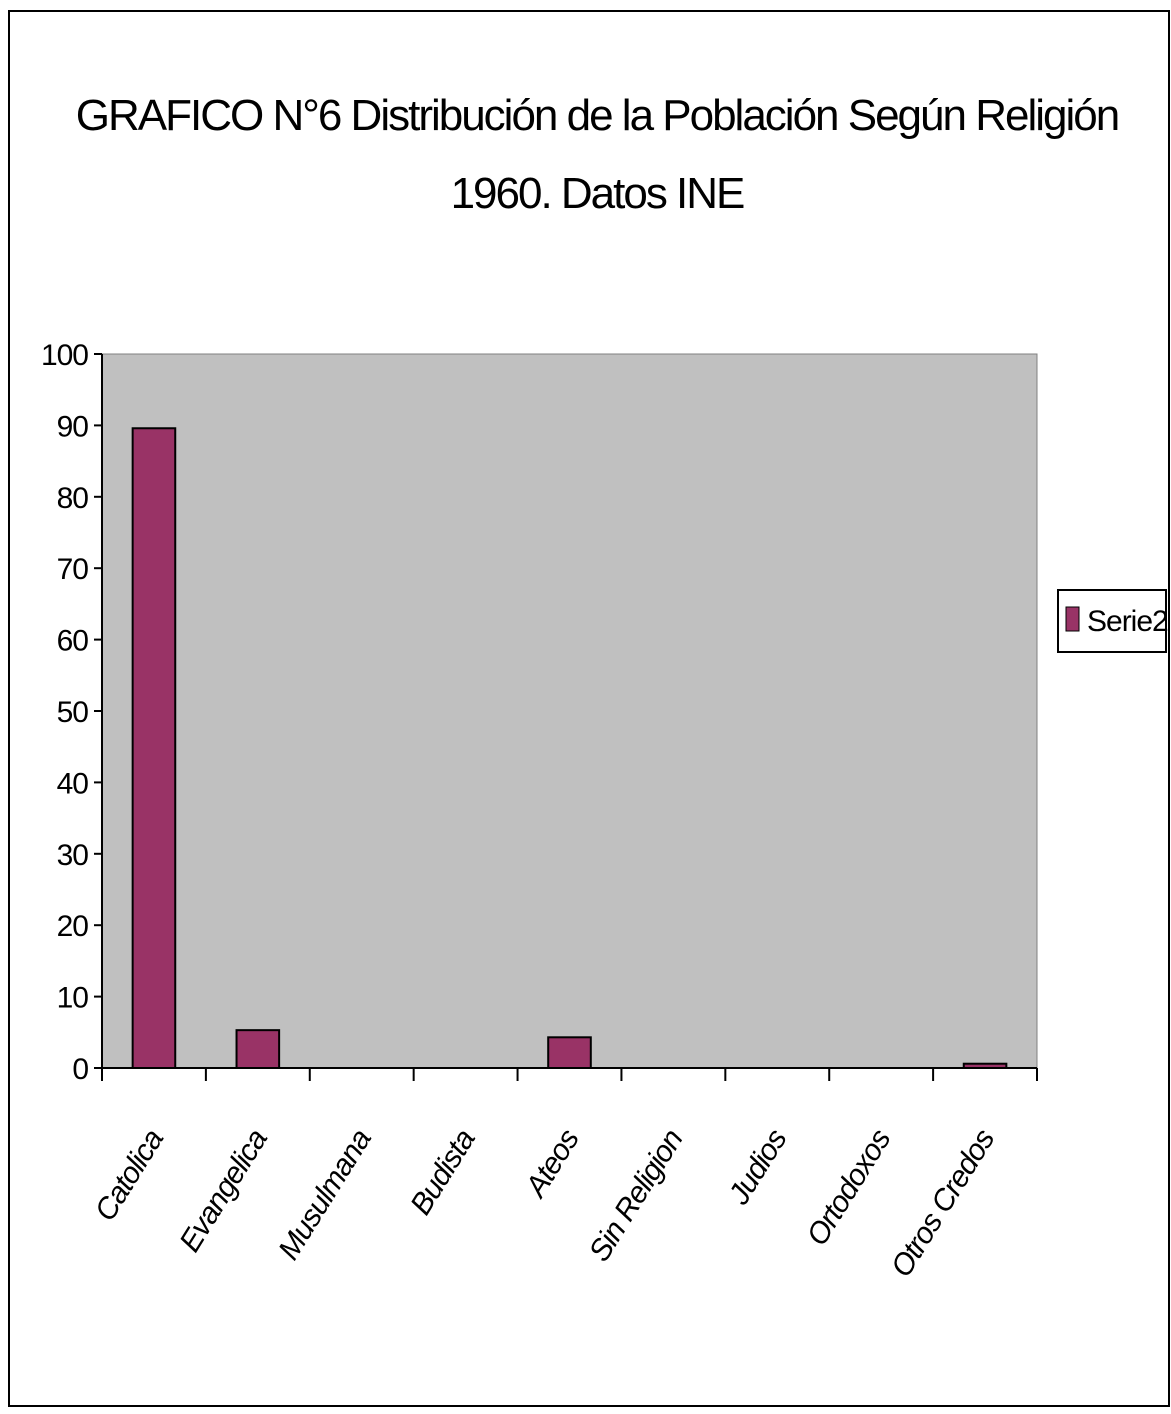 The width and height of the screenshot is (1171, 1414). I want to click on y-tick-label: 80, so click(73, 498).